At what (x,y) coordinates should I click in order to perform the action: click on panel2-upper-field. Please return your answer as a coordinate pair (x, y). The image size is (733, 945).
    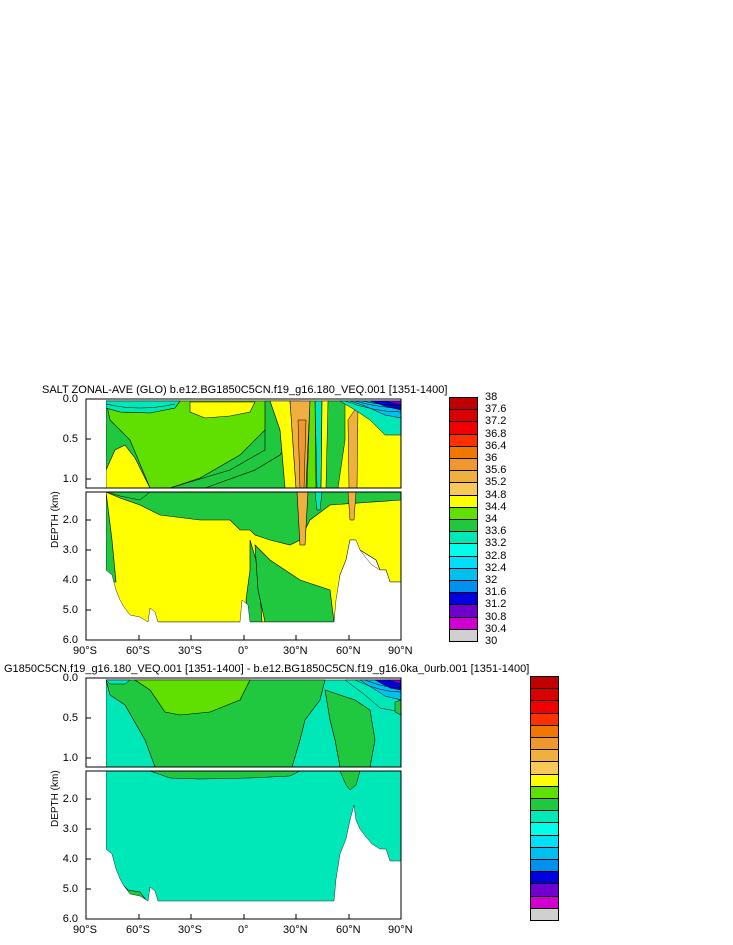
    Looking at the image, I should click on (243, 722).